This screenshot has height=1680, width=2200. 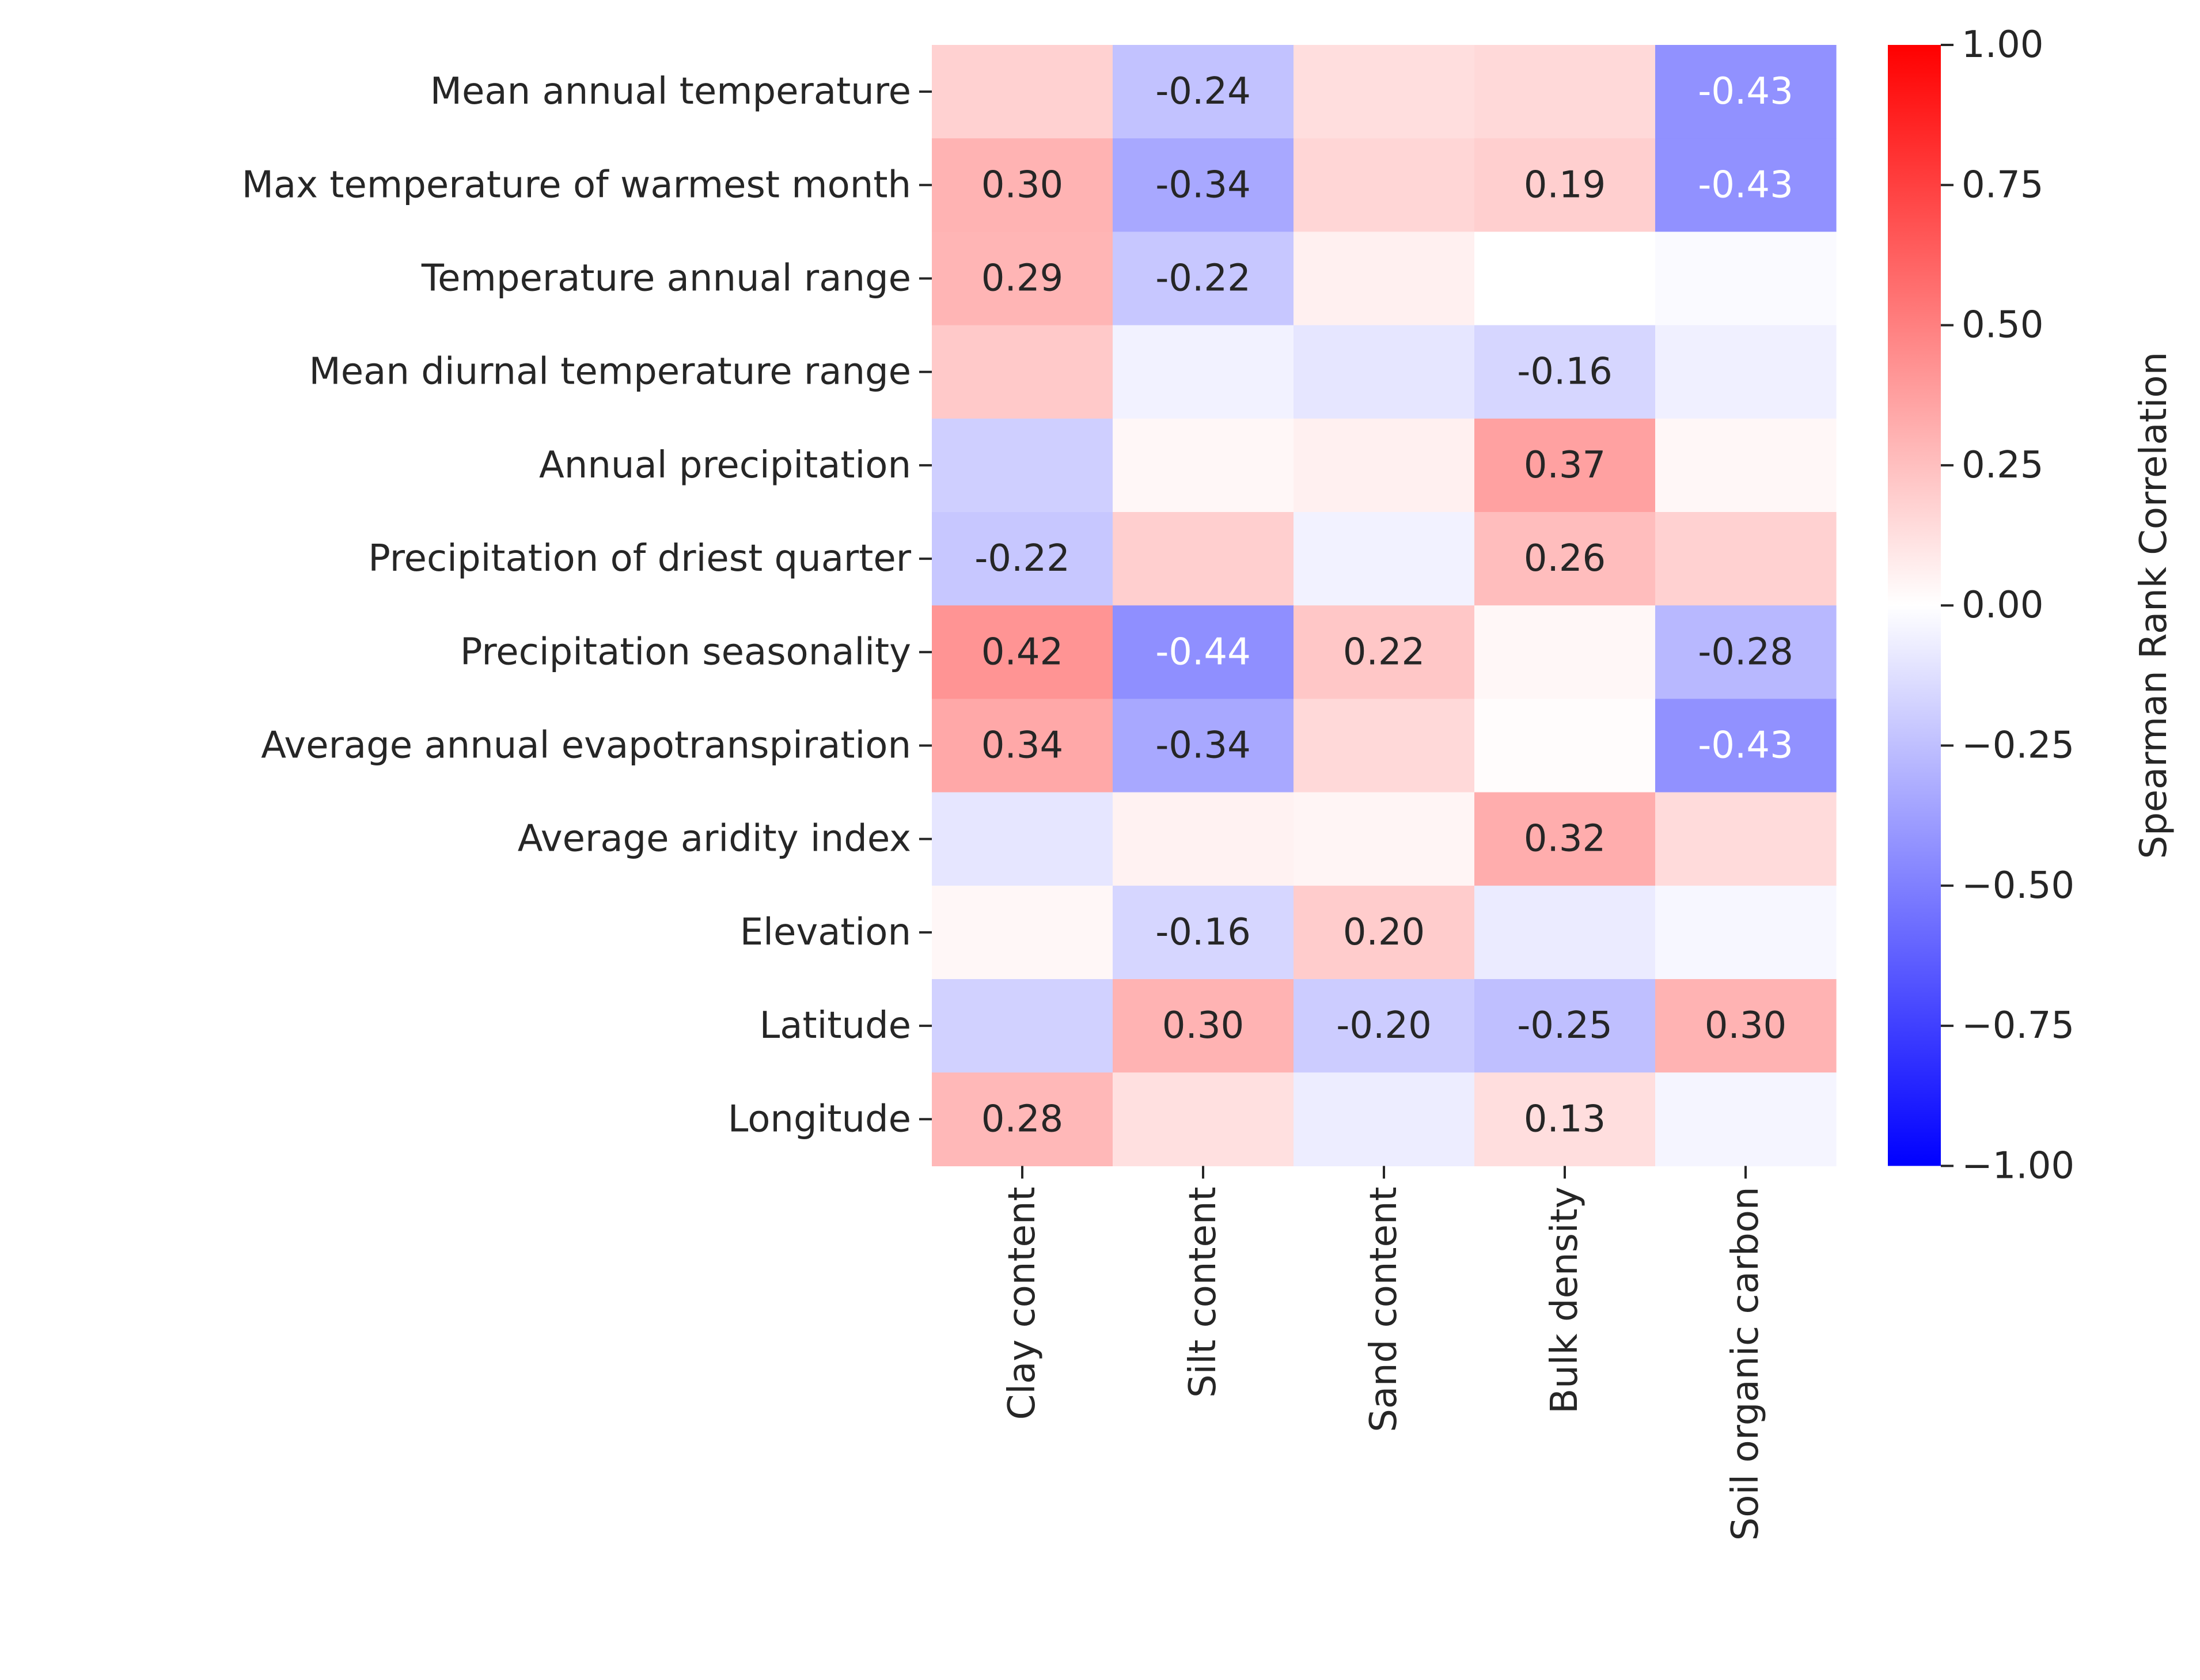 I want to click on row-label: Precipitation of driest quarter, so click(x=640, y=558).